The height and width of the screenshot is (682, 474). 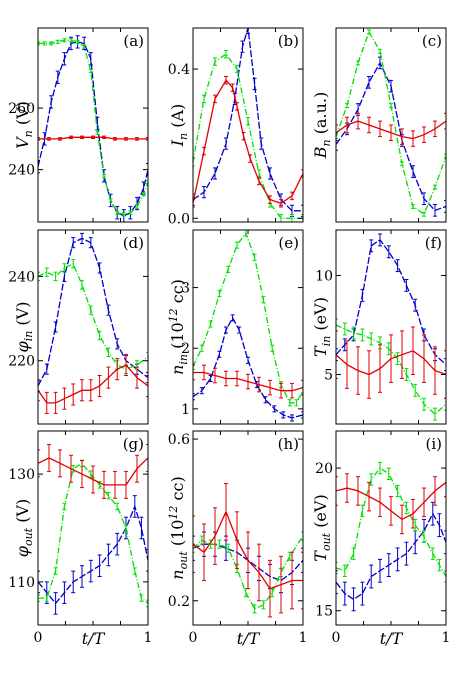 I want to click on y-axis-label: In (A), so click(x=179, y=126).